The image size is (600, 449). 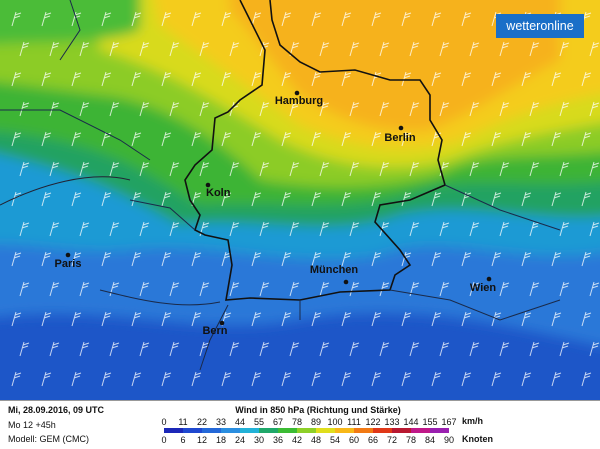 I want to click on knot-tick: 12, so click(x=202, y=440).